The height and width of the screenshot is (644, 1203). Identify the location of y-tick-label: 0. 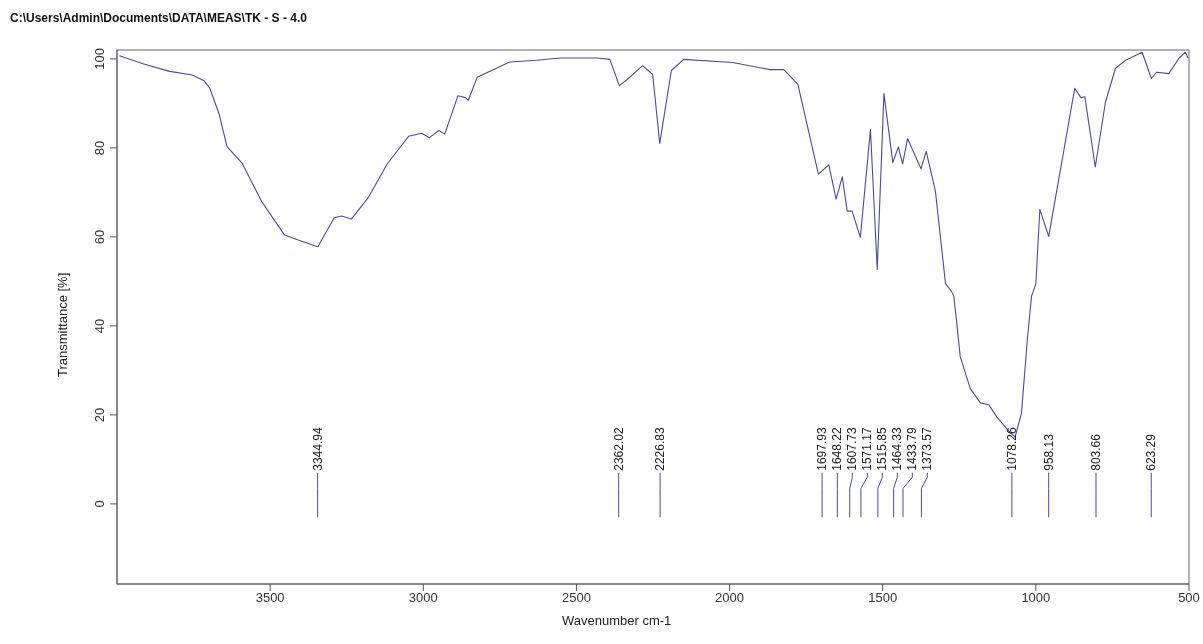
(99, 504).